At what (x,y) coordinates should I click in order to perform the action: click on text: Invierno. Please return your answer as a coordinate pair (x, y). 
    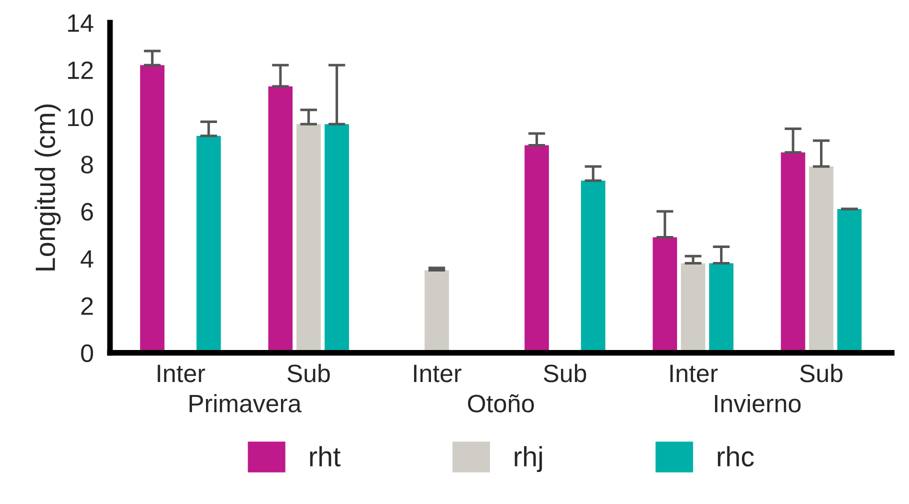
    Looking at the image, I should click on (758, 403).